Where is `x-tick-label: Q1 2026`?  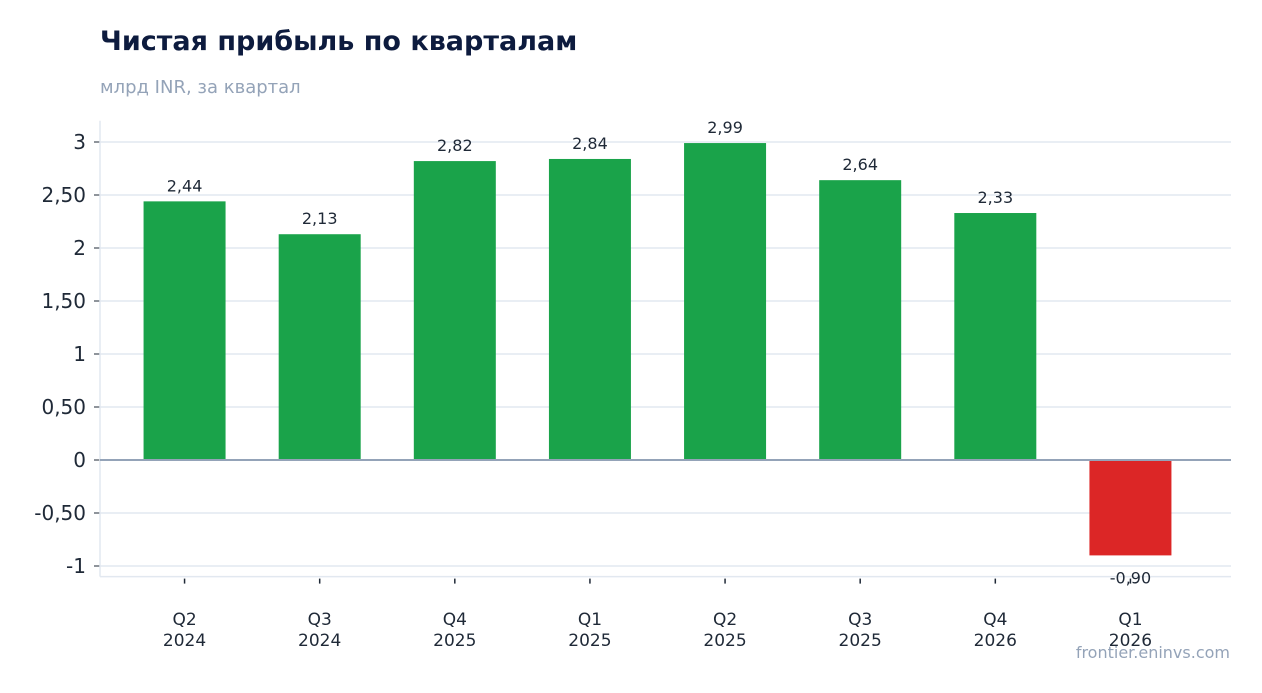
x-tick-label: Q1 2026 is located at coordinates (1130, 630).